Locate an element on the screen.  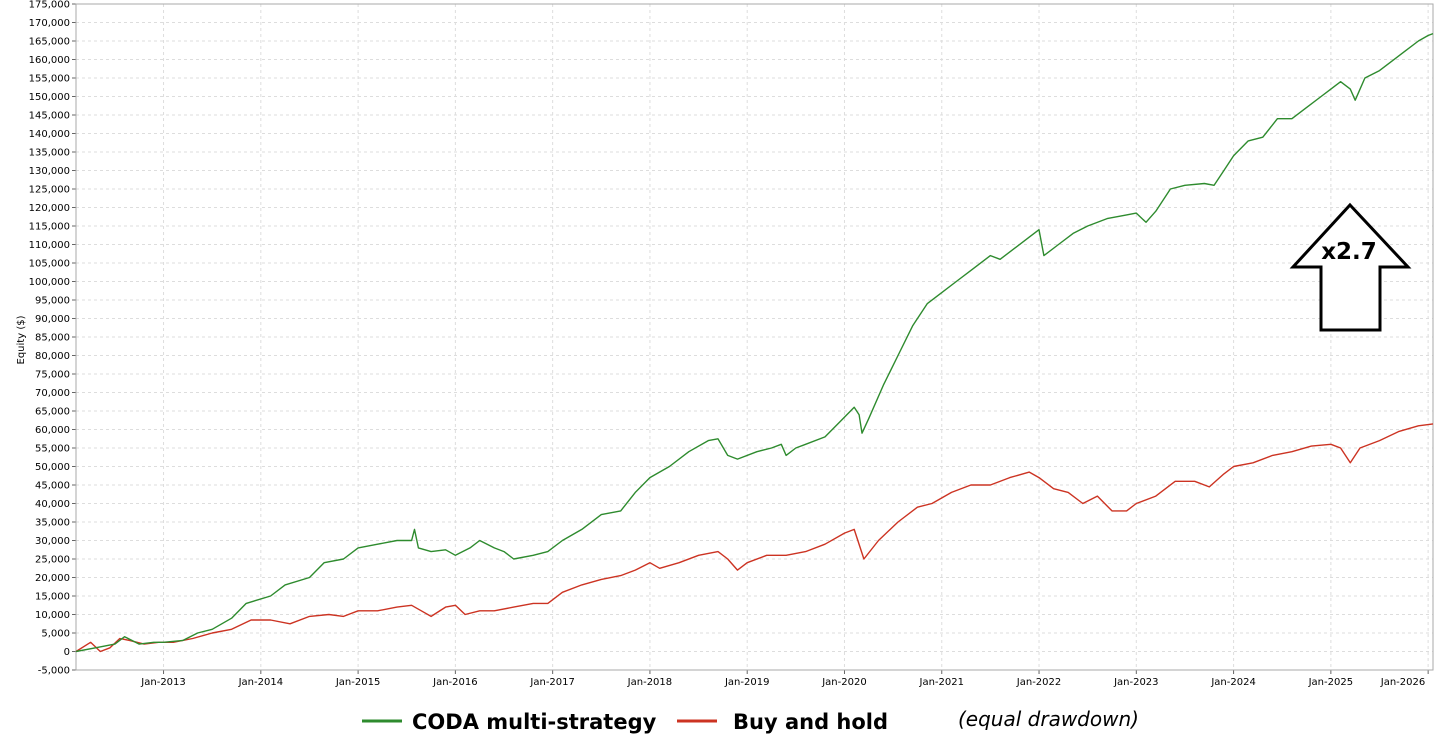
y-tick-label: 20,000 is located at coordinates (52, 578).